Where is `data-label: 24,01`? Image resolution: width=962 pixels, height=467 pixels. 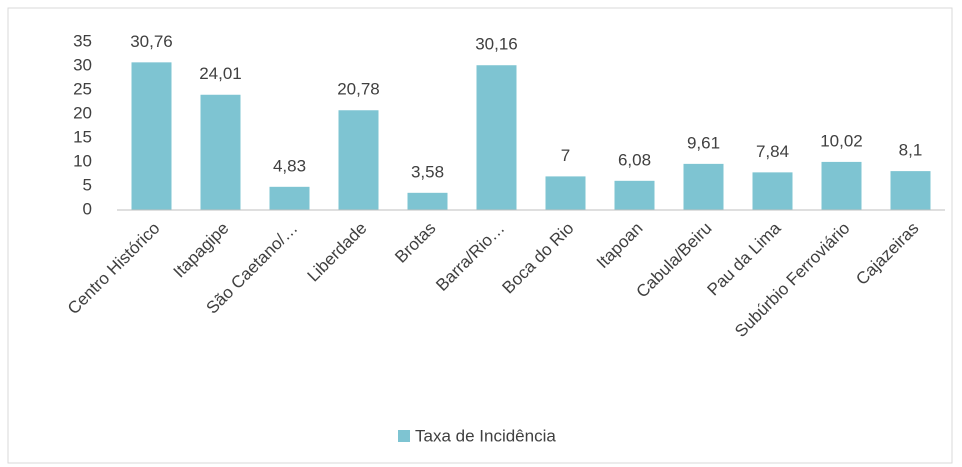
data-label: 24,01 is located at coordinates (220, 73).